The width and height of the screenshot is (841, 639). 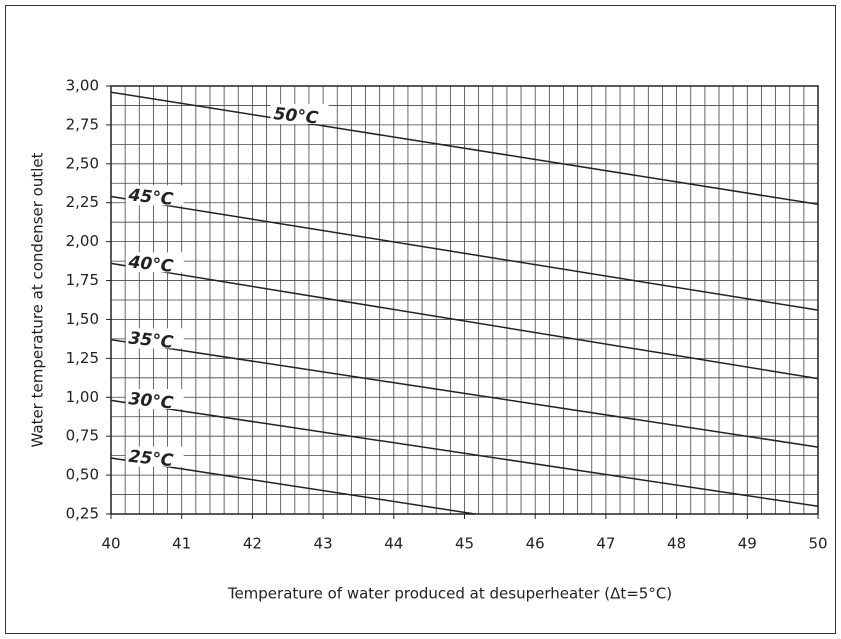 What do you see at coordinates (181, 544) in the screenshot?
I see `x-tick-label: 41` at bounding box center [181, 544].